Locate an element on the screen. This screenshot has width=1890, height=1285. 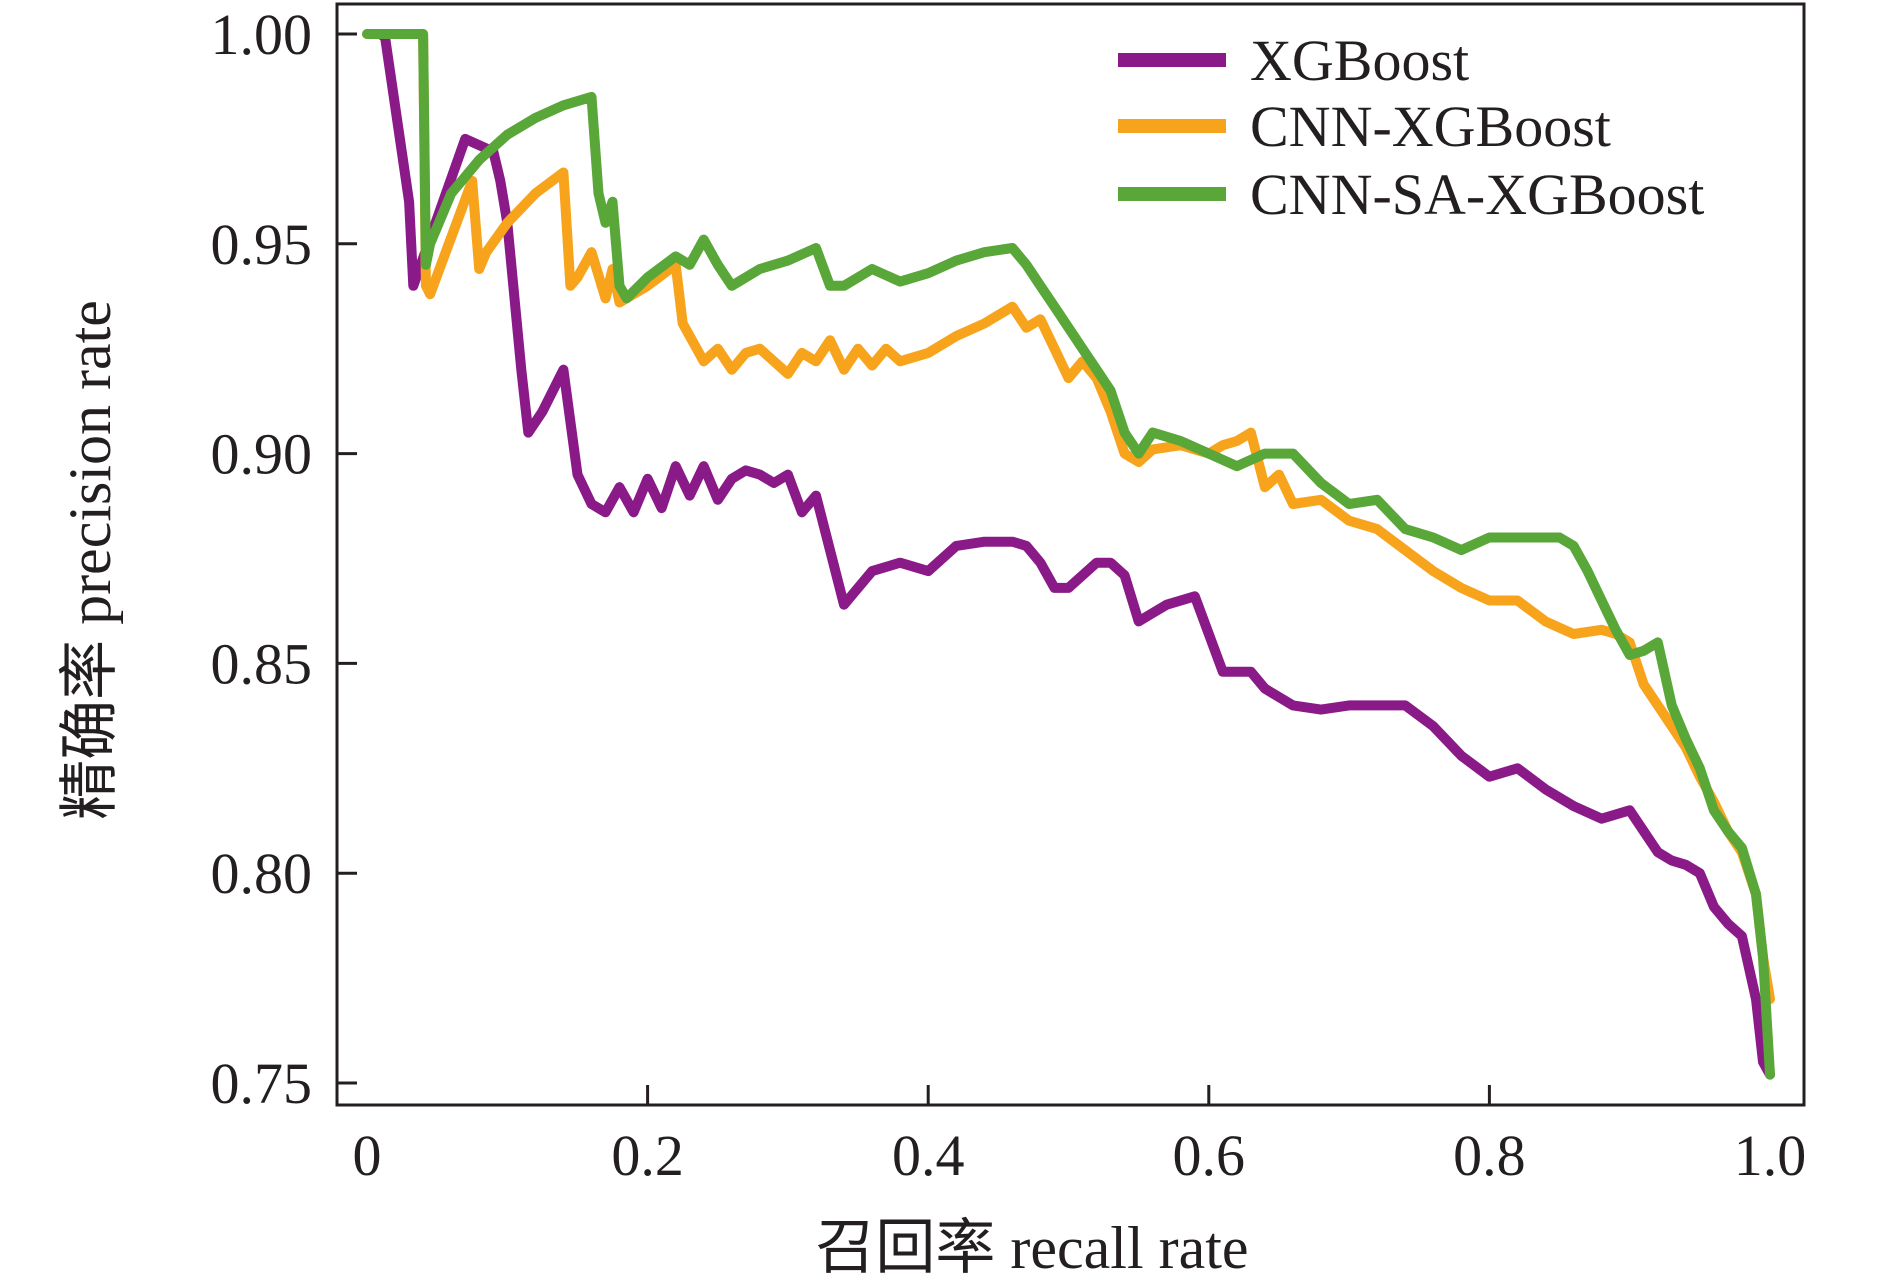
y-tick-label: 0.75 is located at coordinates (262, 1083).